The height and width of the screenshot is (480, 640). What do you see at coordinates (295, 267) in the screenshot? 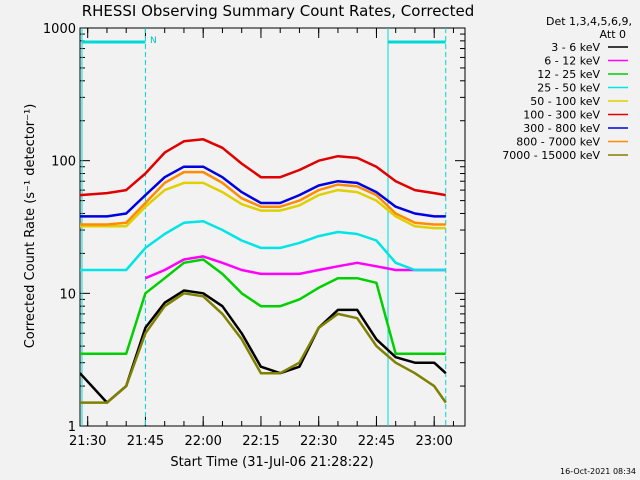
I see `series-line-6-12keV` at bounding box center [295, 267].